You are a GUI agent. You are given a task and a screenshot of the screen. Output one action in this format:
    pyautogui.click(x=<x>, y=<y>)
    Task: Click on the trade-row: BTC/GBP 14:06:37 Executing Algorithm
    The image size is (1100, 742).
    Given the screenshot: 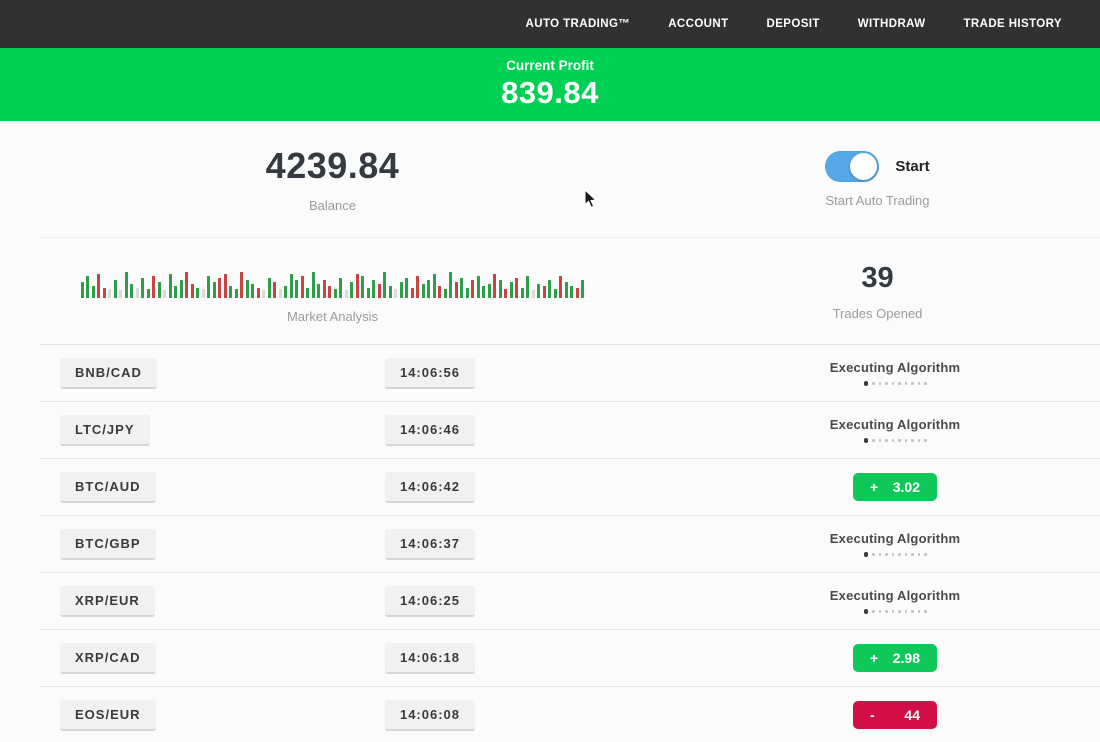 What is the action you would take?
    pyautogui.click(x=570, y=544)
    